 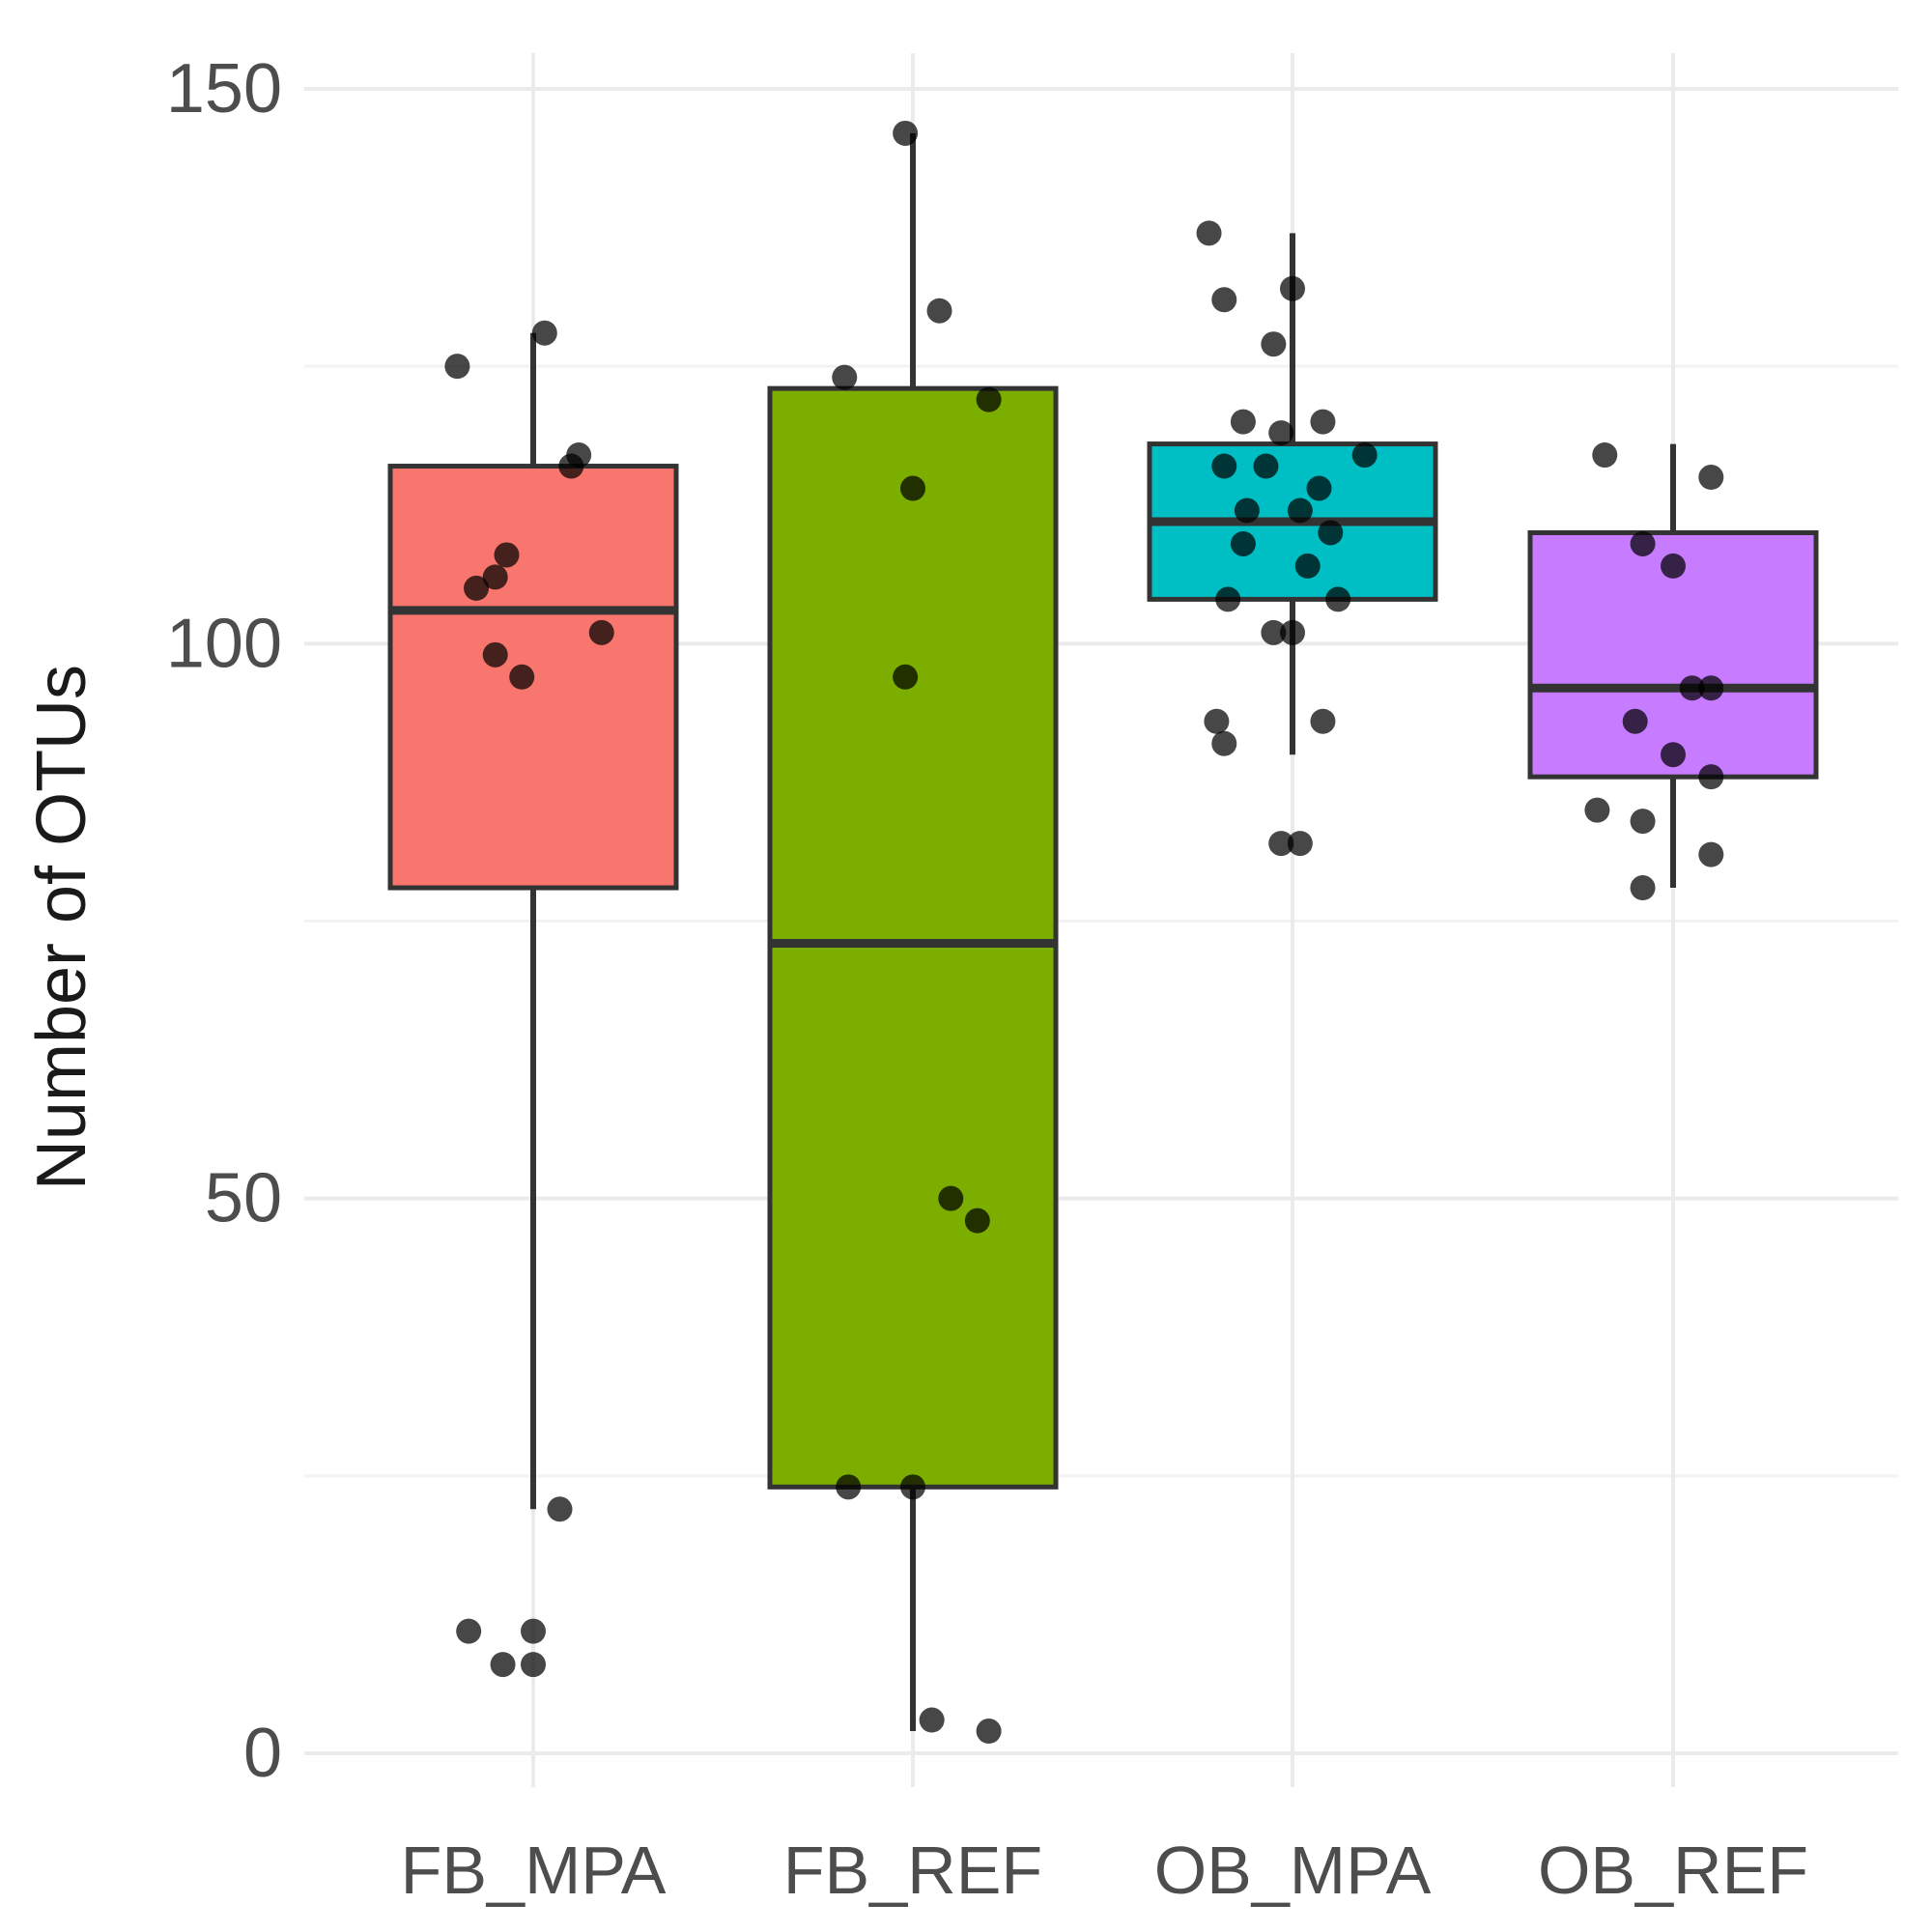 What do you see at coordinates (61, 927) in the screenshot?
I see `y-axis-title: Number of OTUs` at bounding box center [61, 927].